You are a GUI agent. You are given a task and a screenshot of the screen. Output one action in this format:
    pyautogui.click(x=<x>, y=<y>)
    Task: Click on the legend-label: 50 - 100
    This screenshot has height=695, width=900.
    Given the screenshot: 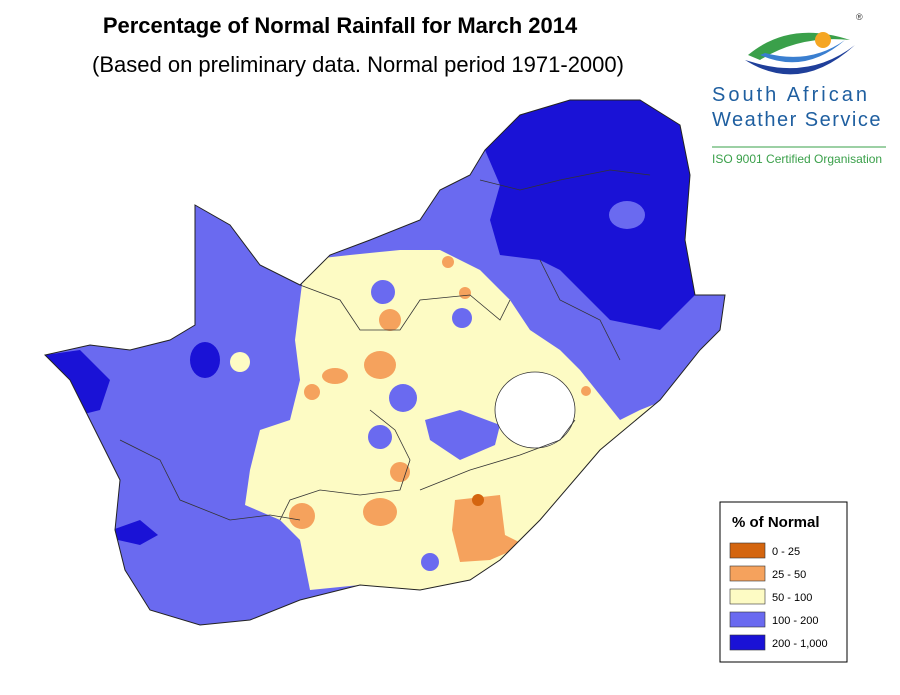 What is the action you would take?
    pyautogui.click(x=792, y=598)
    